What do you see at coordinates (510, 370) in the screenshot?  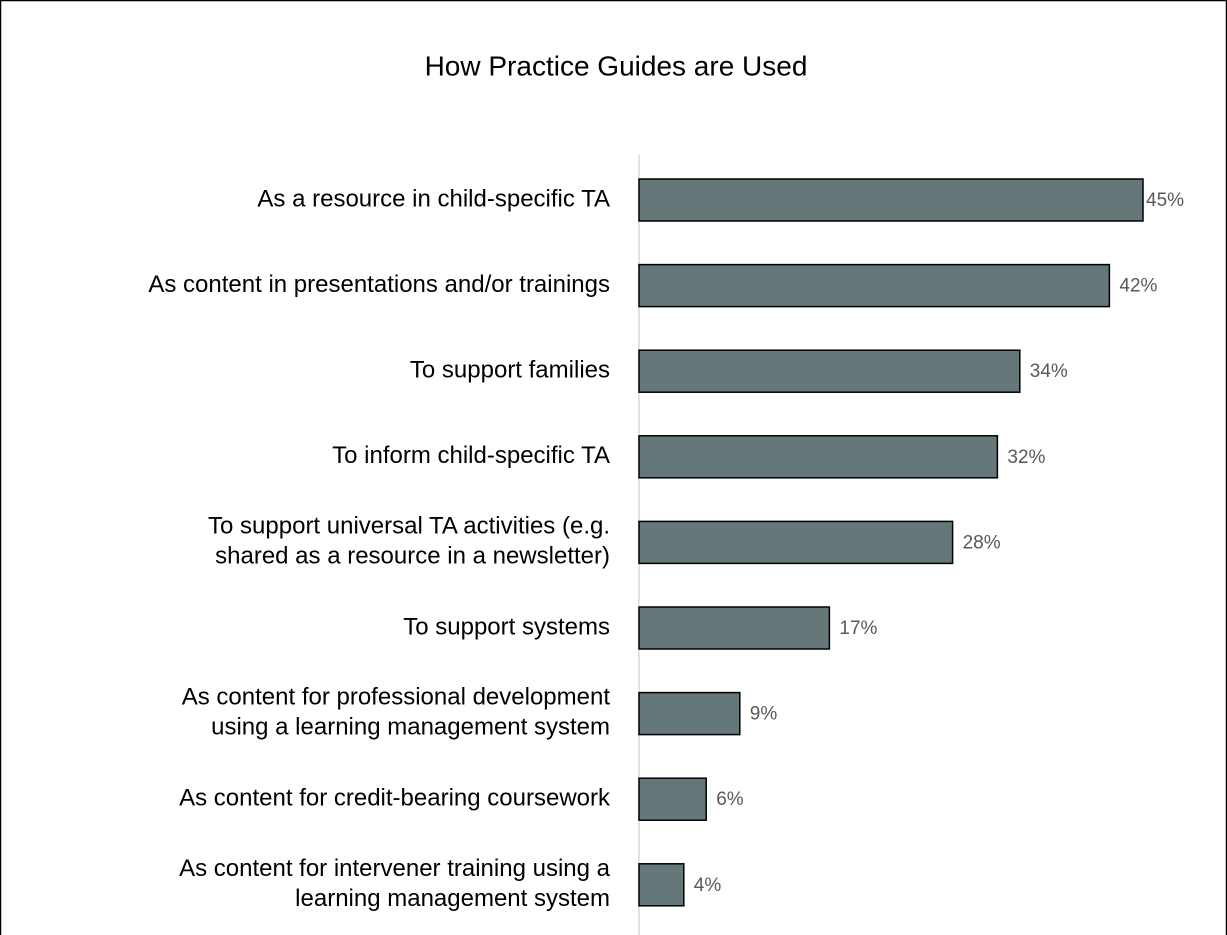 I see `category-label: To support families` at bounding box center [510, 370].